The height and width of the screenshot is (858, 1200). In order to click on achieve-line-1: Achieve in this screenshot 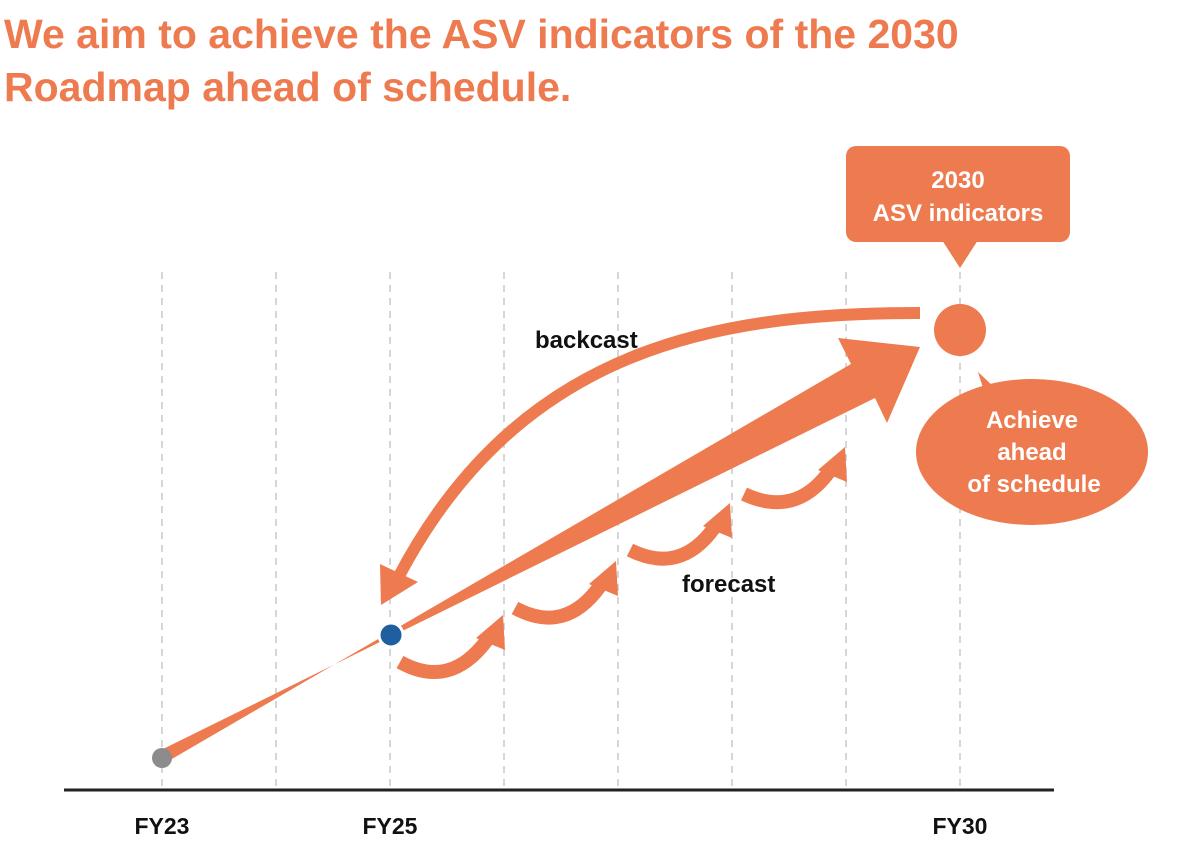, I will do `click(1032, 420)`.